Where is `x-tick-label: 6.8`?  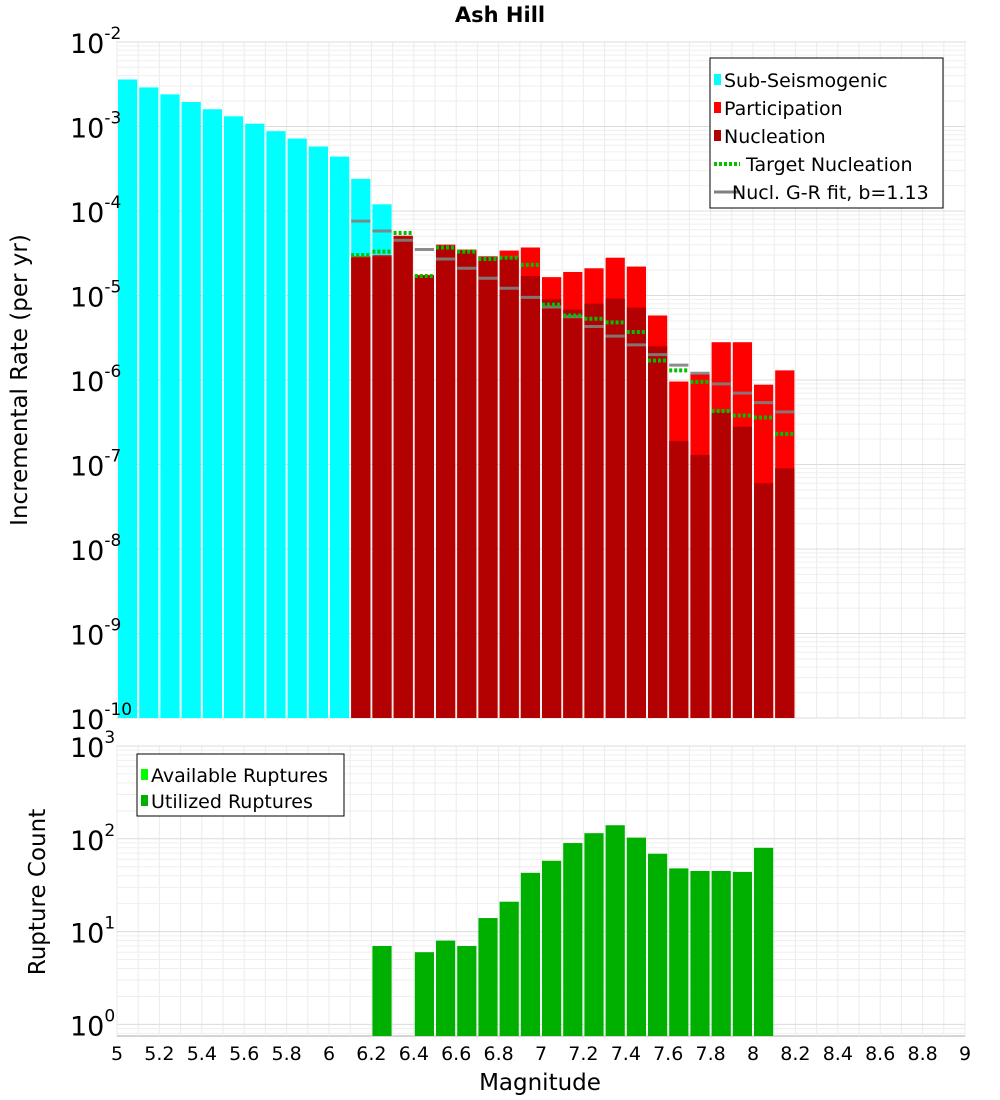
x-tick-label: 6.8 is located at coordinates (498, 1054).